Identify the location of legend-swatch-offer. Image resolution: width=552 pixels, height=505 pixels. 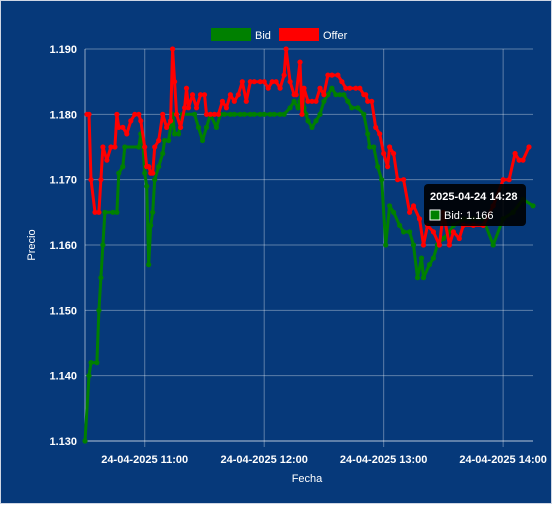
(299, 34).